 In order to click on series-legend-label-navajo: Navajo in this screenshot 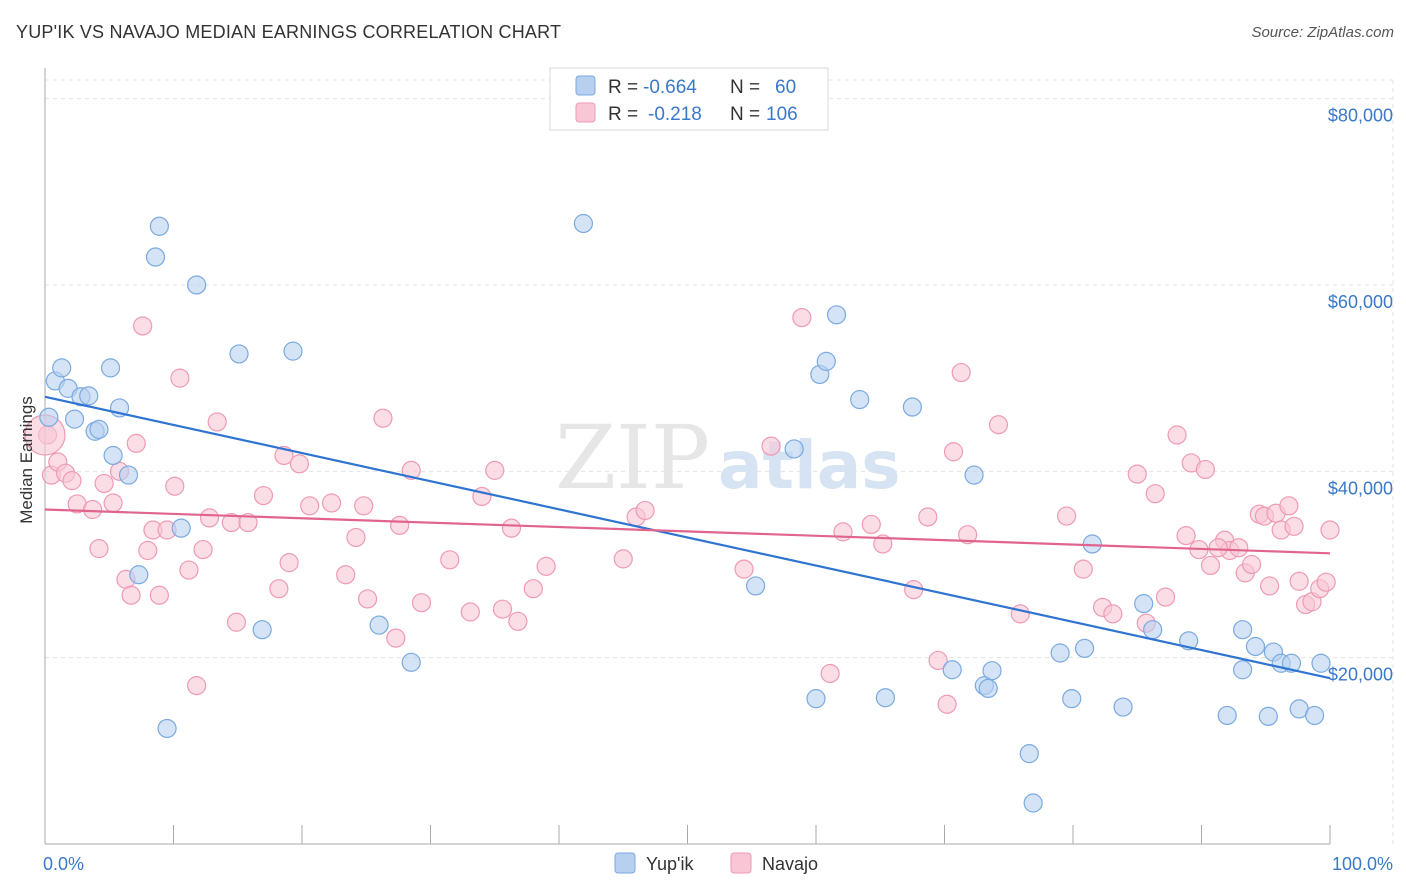, I will do `click(790, 864)`.